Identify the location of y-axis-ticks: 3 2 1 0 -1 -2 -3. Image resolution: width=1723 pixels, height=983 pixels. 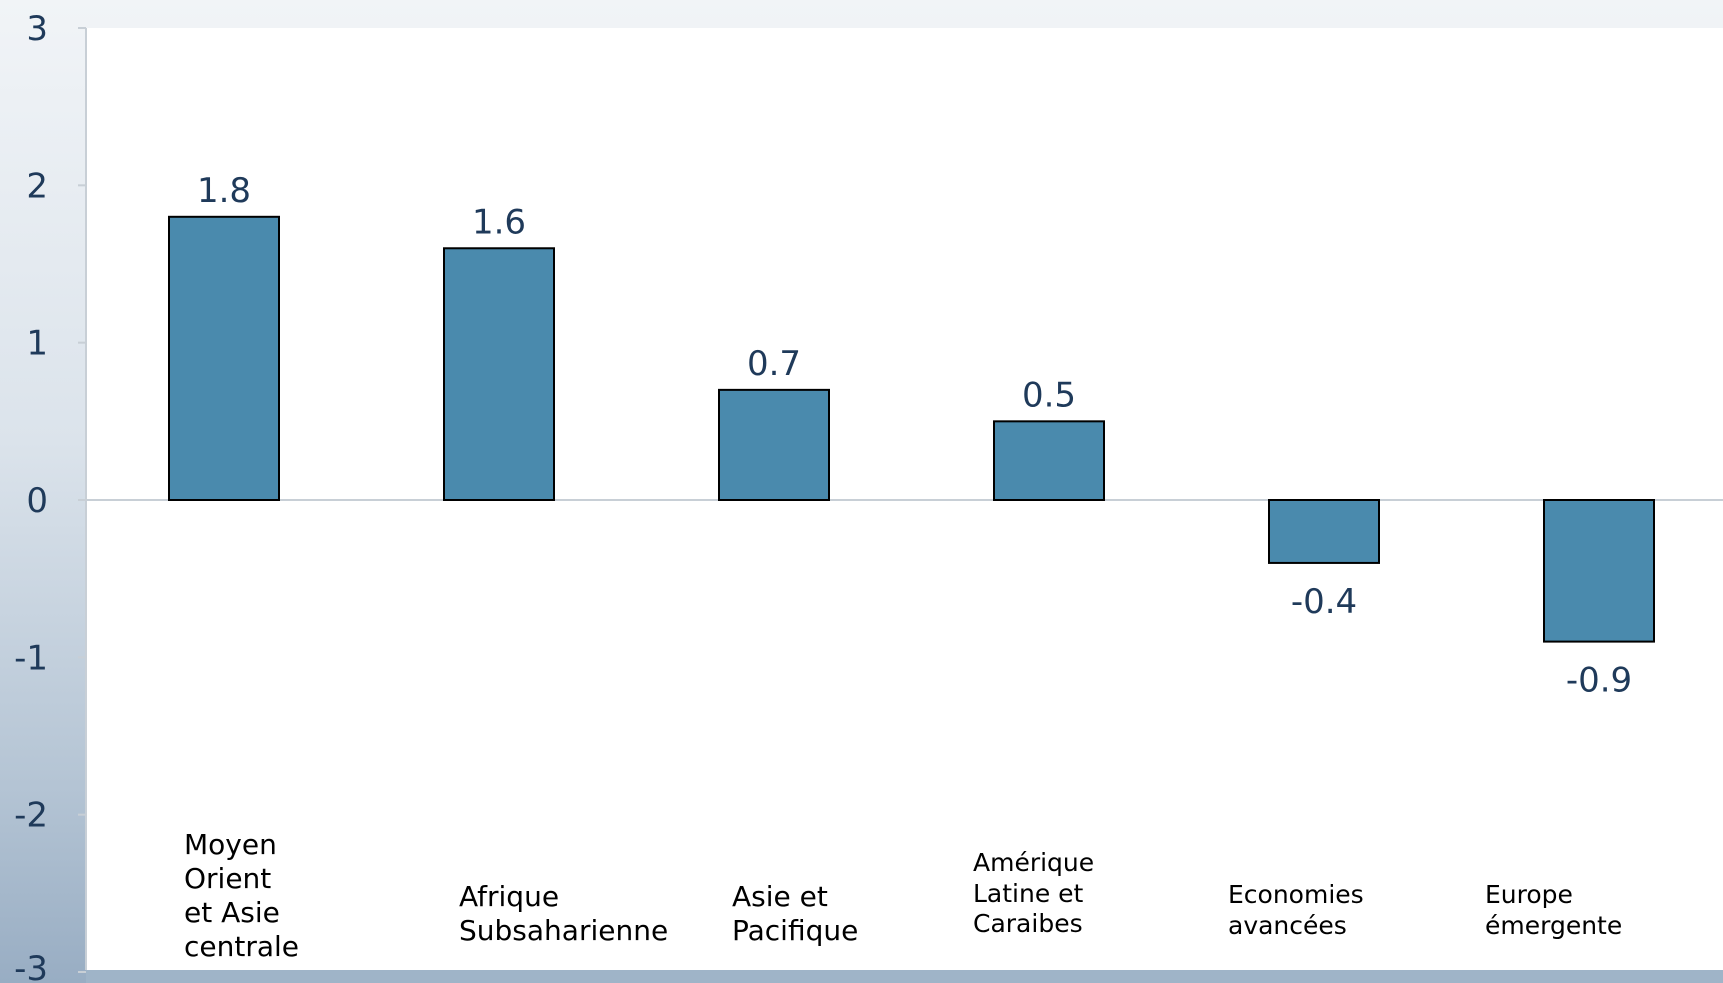
(50, 496).